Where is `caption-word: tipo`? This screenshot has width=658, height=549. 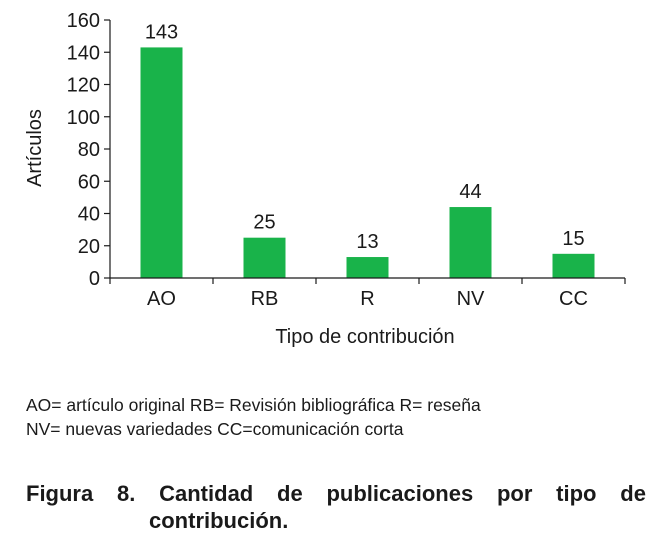 caption-word: tipo is located at coordinates (576, 493).